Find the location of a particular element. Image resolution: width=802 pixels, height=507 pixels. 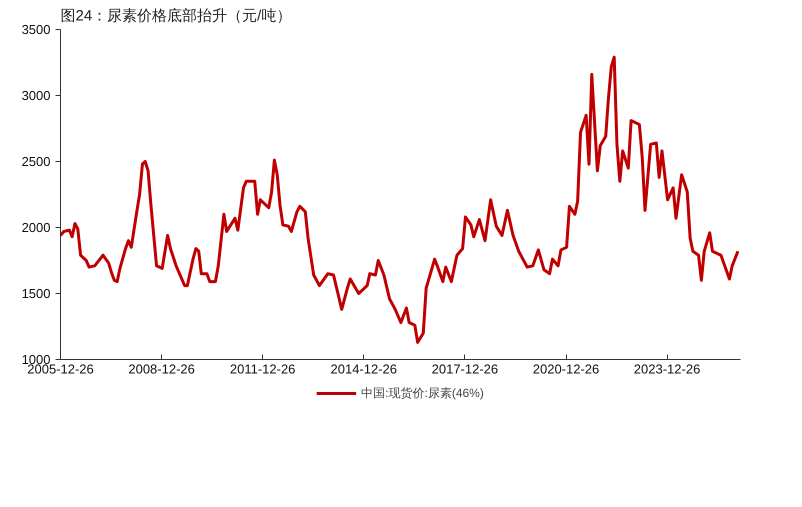

y-tick-label: 2000 is located at coordinates (36, 227).